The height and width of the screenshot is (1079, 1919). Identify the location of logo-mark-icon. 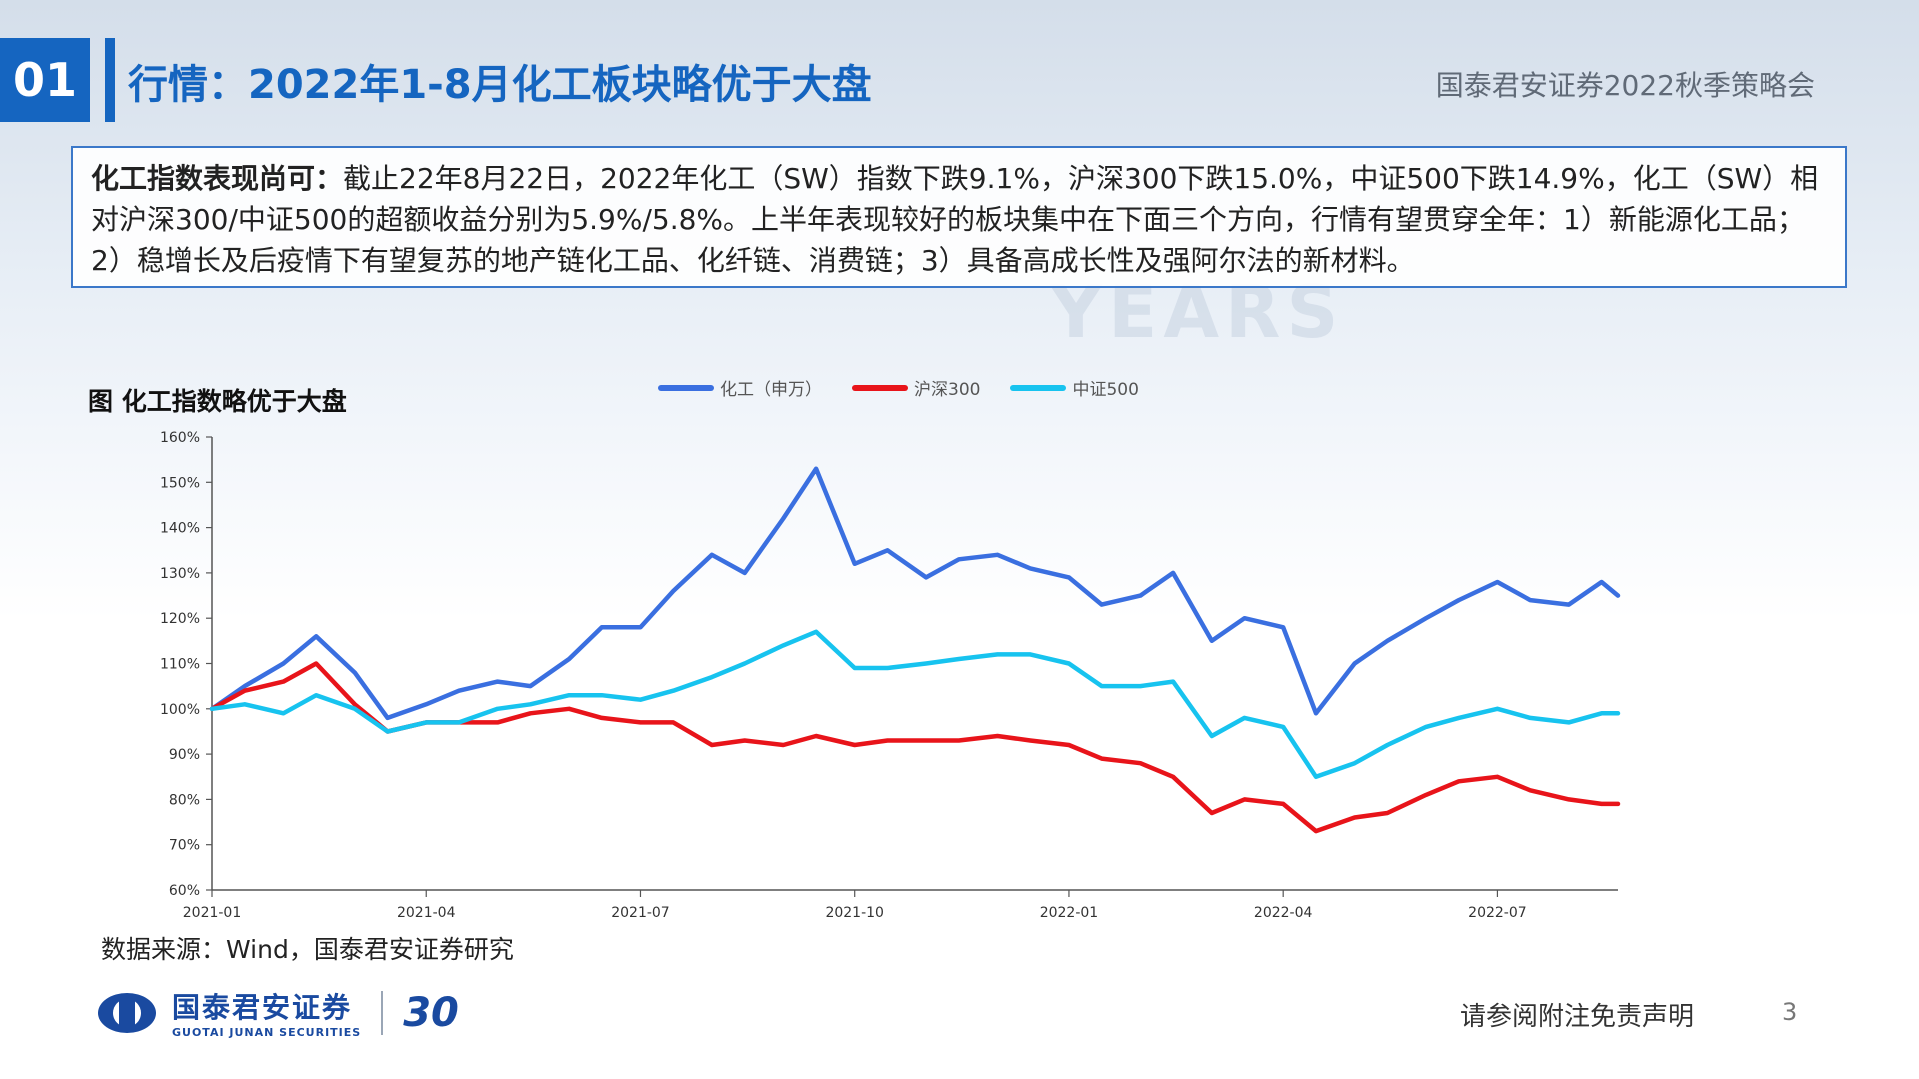
(127, 1012).